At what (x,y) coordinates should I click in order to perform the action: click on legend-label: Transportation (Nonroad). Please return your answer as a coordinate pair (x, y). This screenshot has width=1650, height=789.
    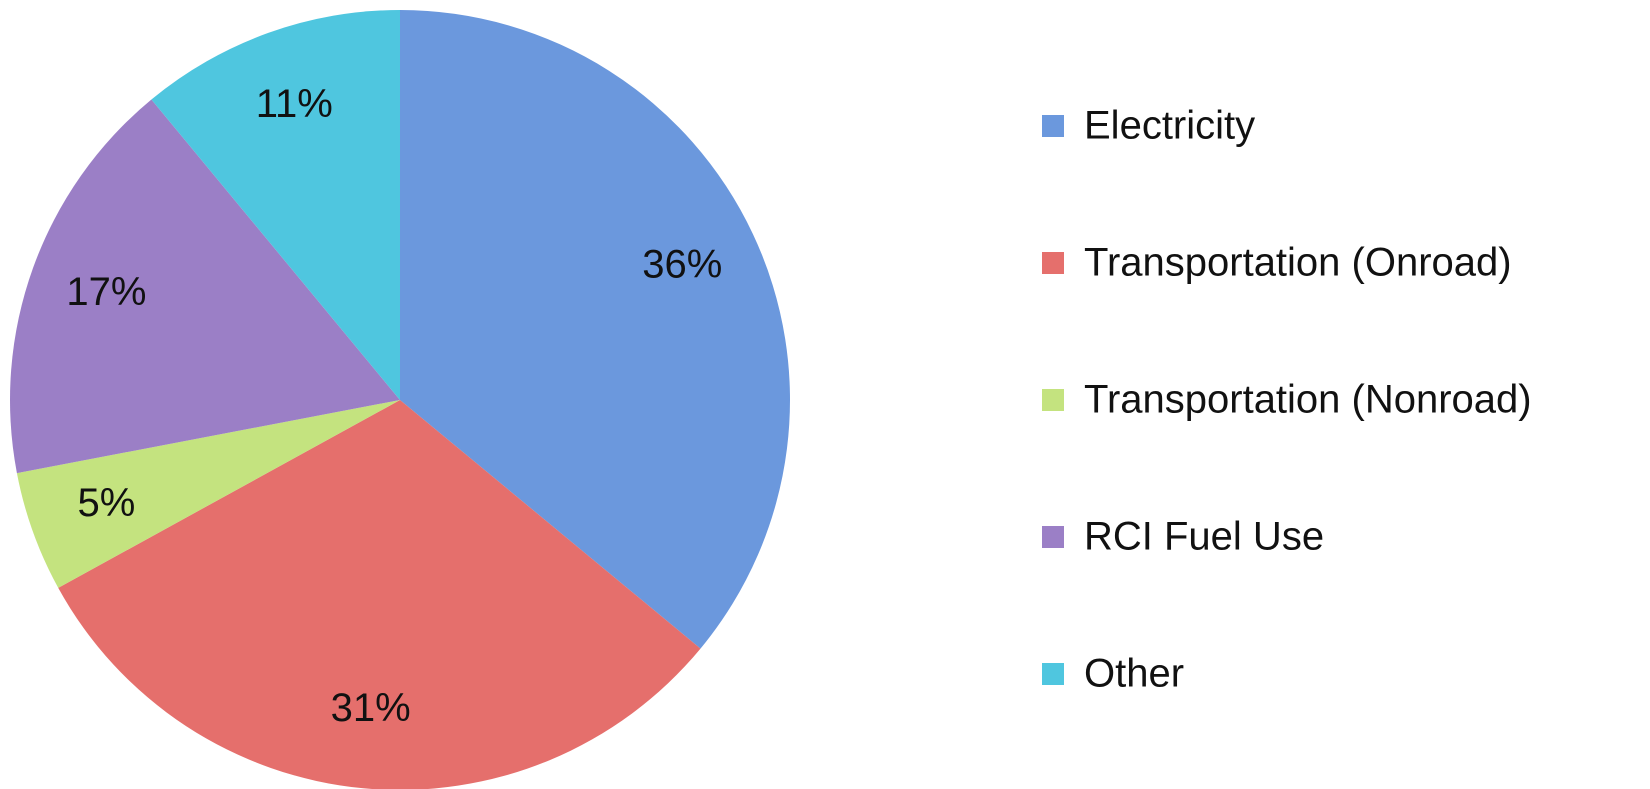
    Looking at the image, I should click on (1308, 400).